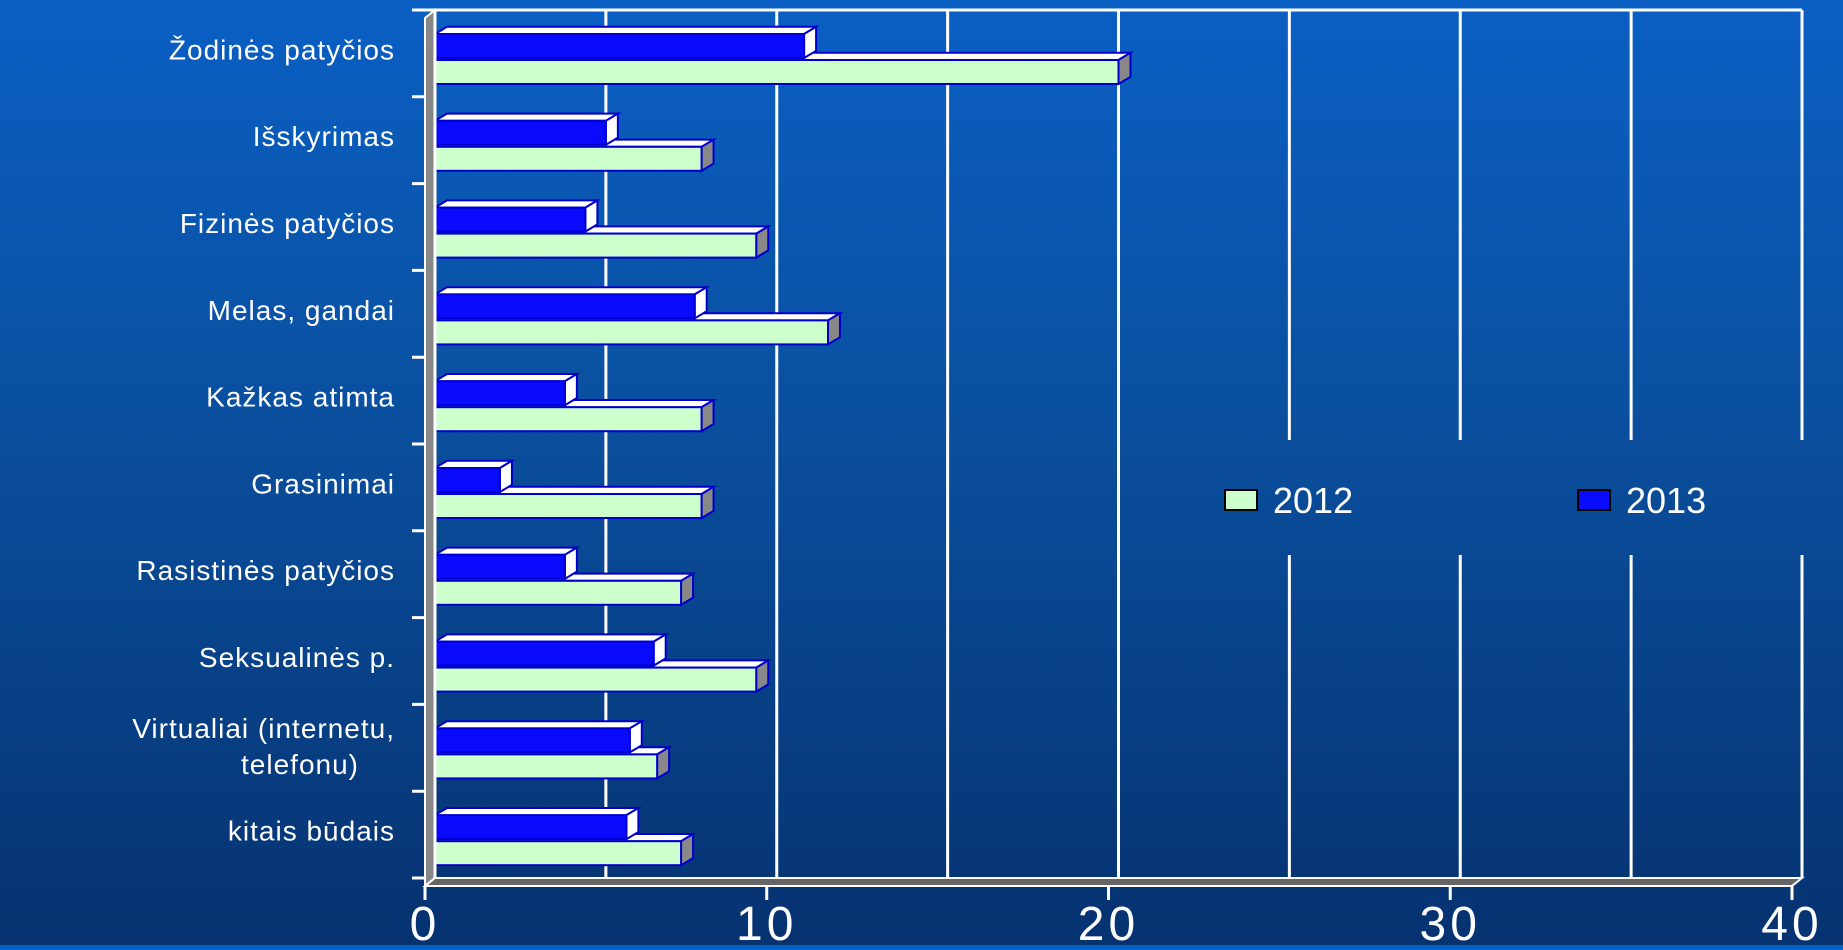 The height and width of the screenshot is (950, 1843). I want to click on category-label-line: Virtualiai (internetu,, so click(263, 728).